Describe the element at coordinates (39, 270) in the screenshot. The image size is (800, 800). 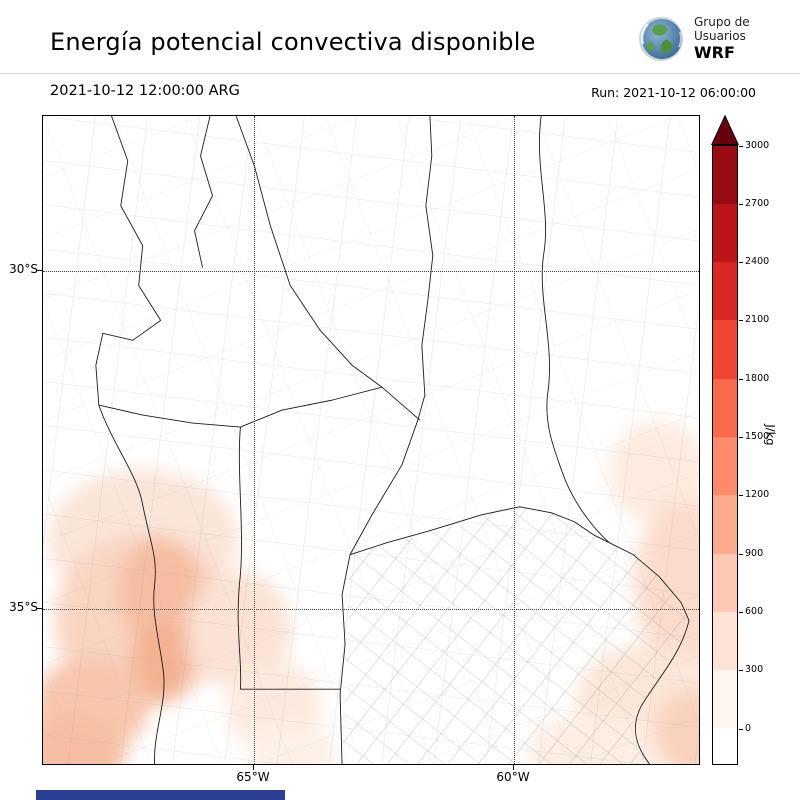
I see `lat-tick-30s` at that location.